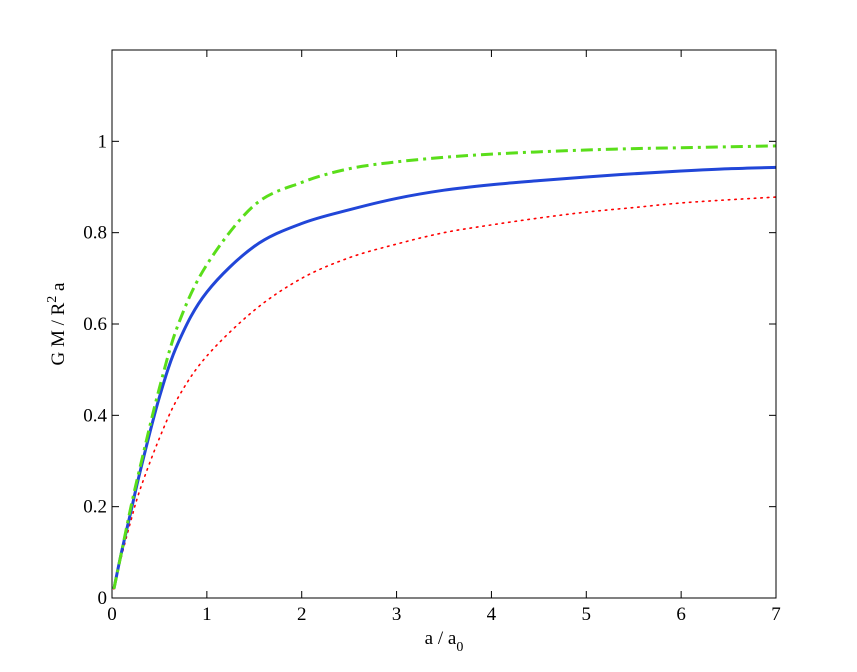 This screenshot has height=672, width=857. What do you see at coordinates (95, 507) in the screenshot?
I see `y-tick-label: 0.2` at bounding box center [95, 507].